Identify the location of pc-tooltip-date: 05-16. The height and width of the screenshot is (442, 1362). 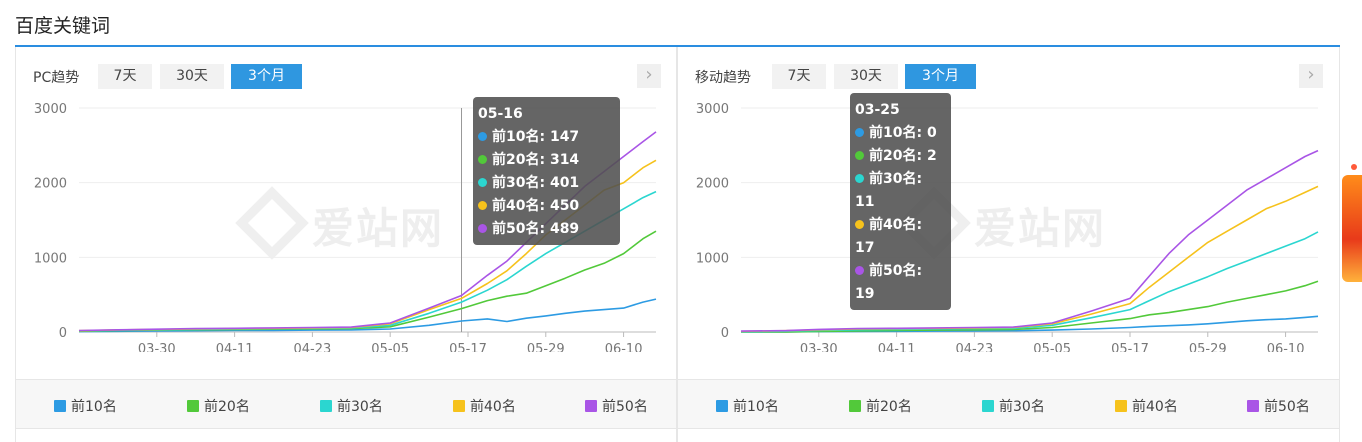
(500, 114).